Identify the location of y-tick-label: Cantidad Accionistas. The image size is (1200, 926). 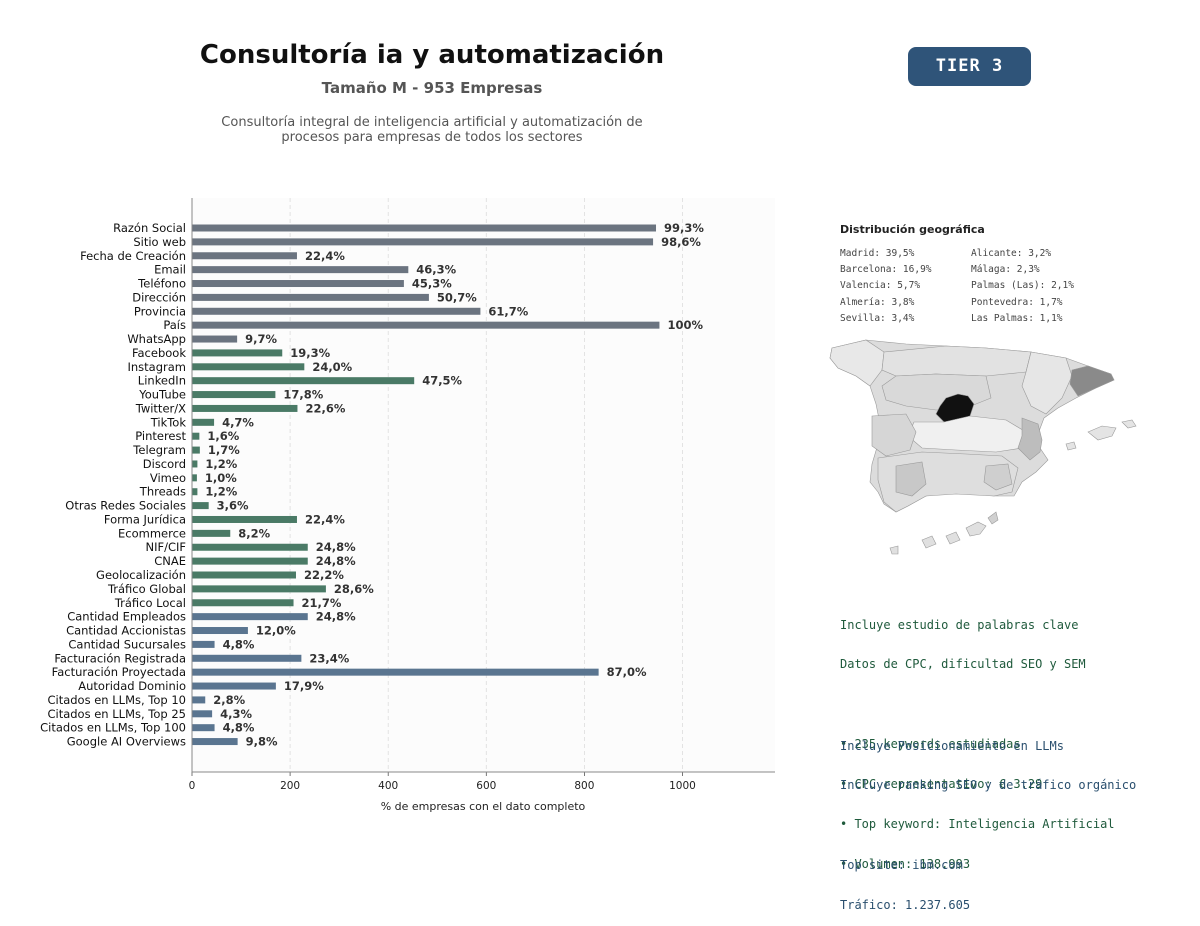
(126, 631).